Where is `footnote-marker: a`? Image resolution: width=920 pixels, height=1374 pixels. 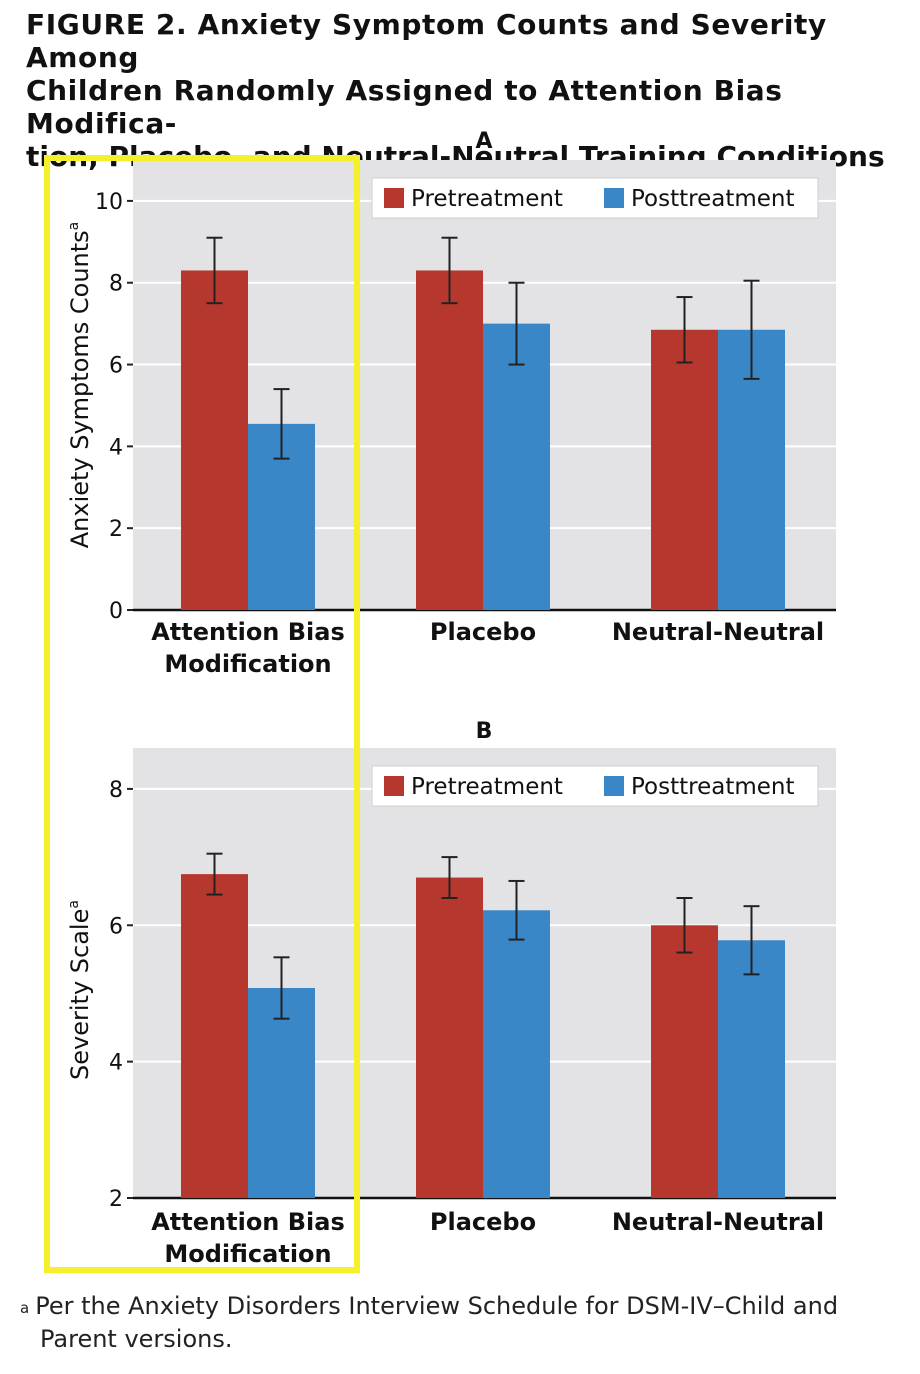 footnote-marker: a is located at coordinates (25, 1308).